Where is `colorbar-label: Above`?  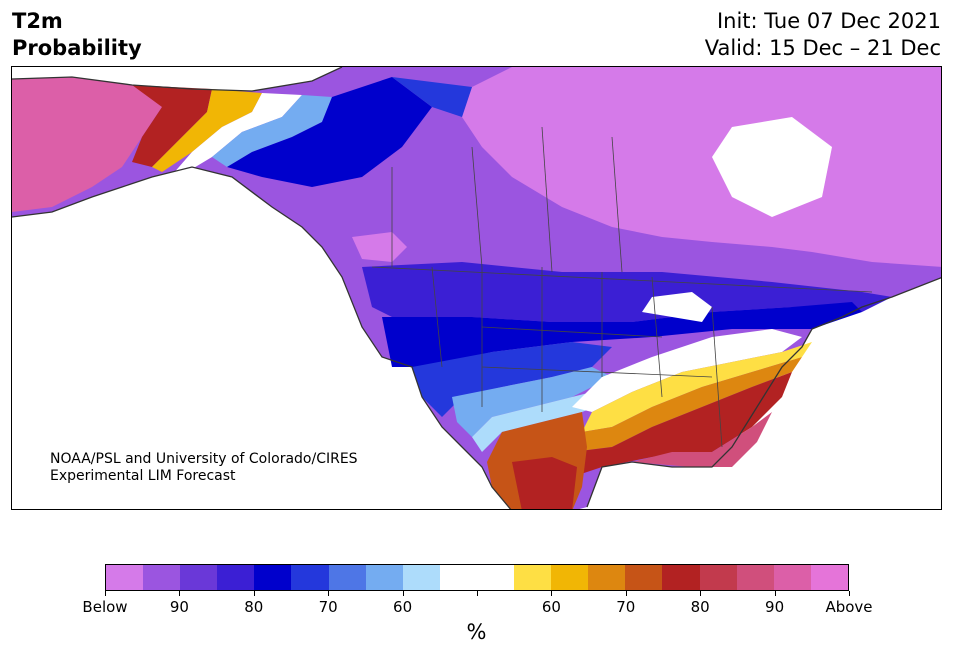 colorbar-label: Above is located at coordinates (849, 607).